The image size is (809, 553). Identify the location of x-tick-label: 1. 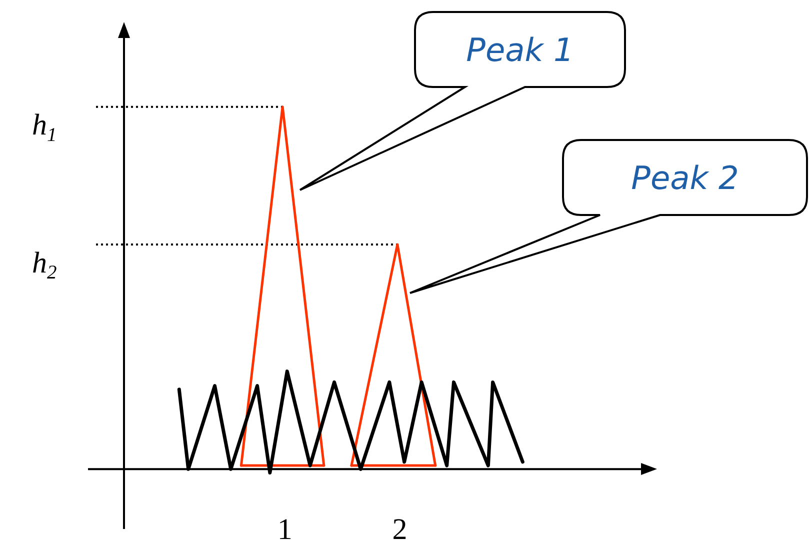
(284, 529).